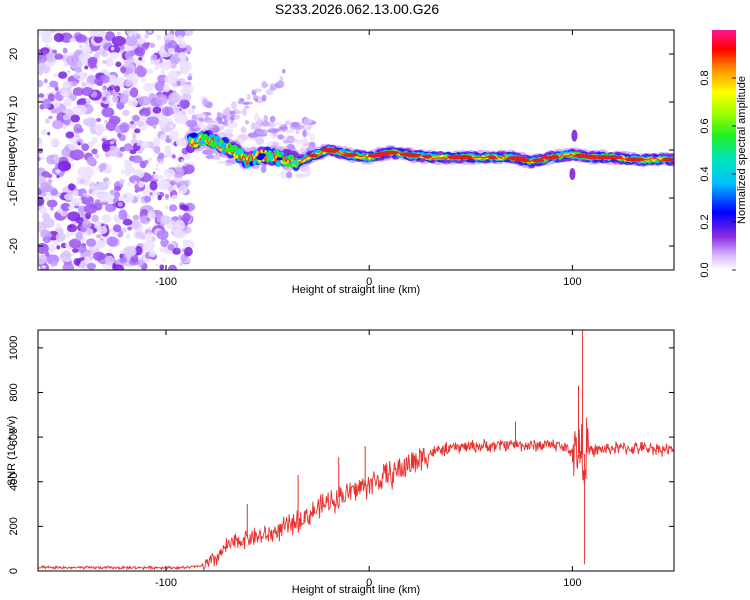 The height and width of the screenshot is (600, 750). I want to click on colorbar-tick-label: 0.4, so click(705, 173).